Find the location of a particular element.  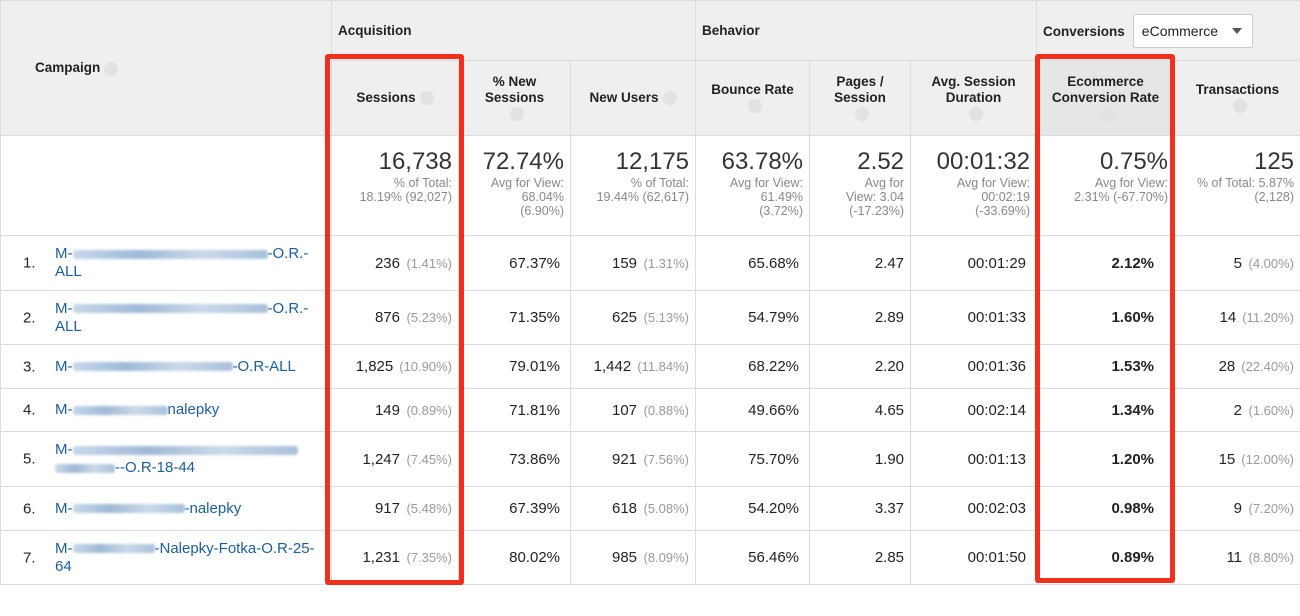

metric-value: 2.85 is located at coordinates (889, 557).